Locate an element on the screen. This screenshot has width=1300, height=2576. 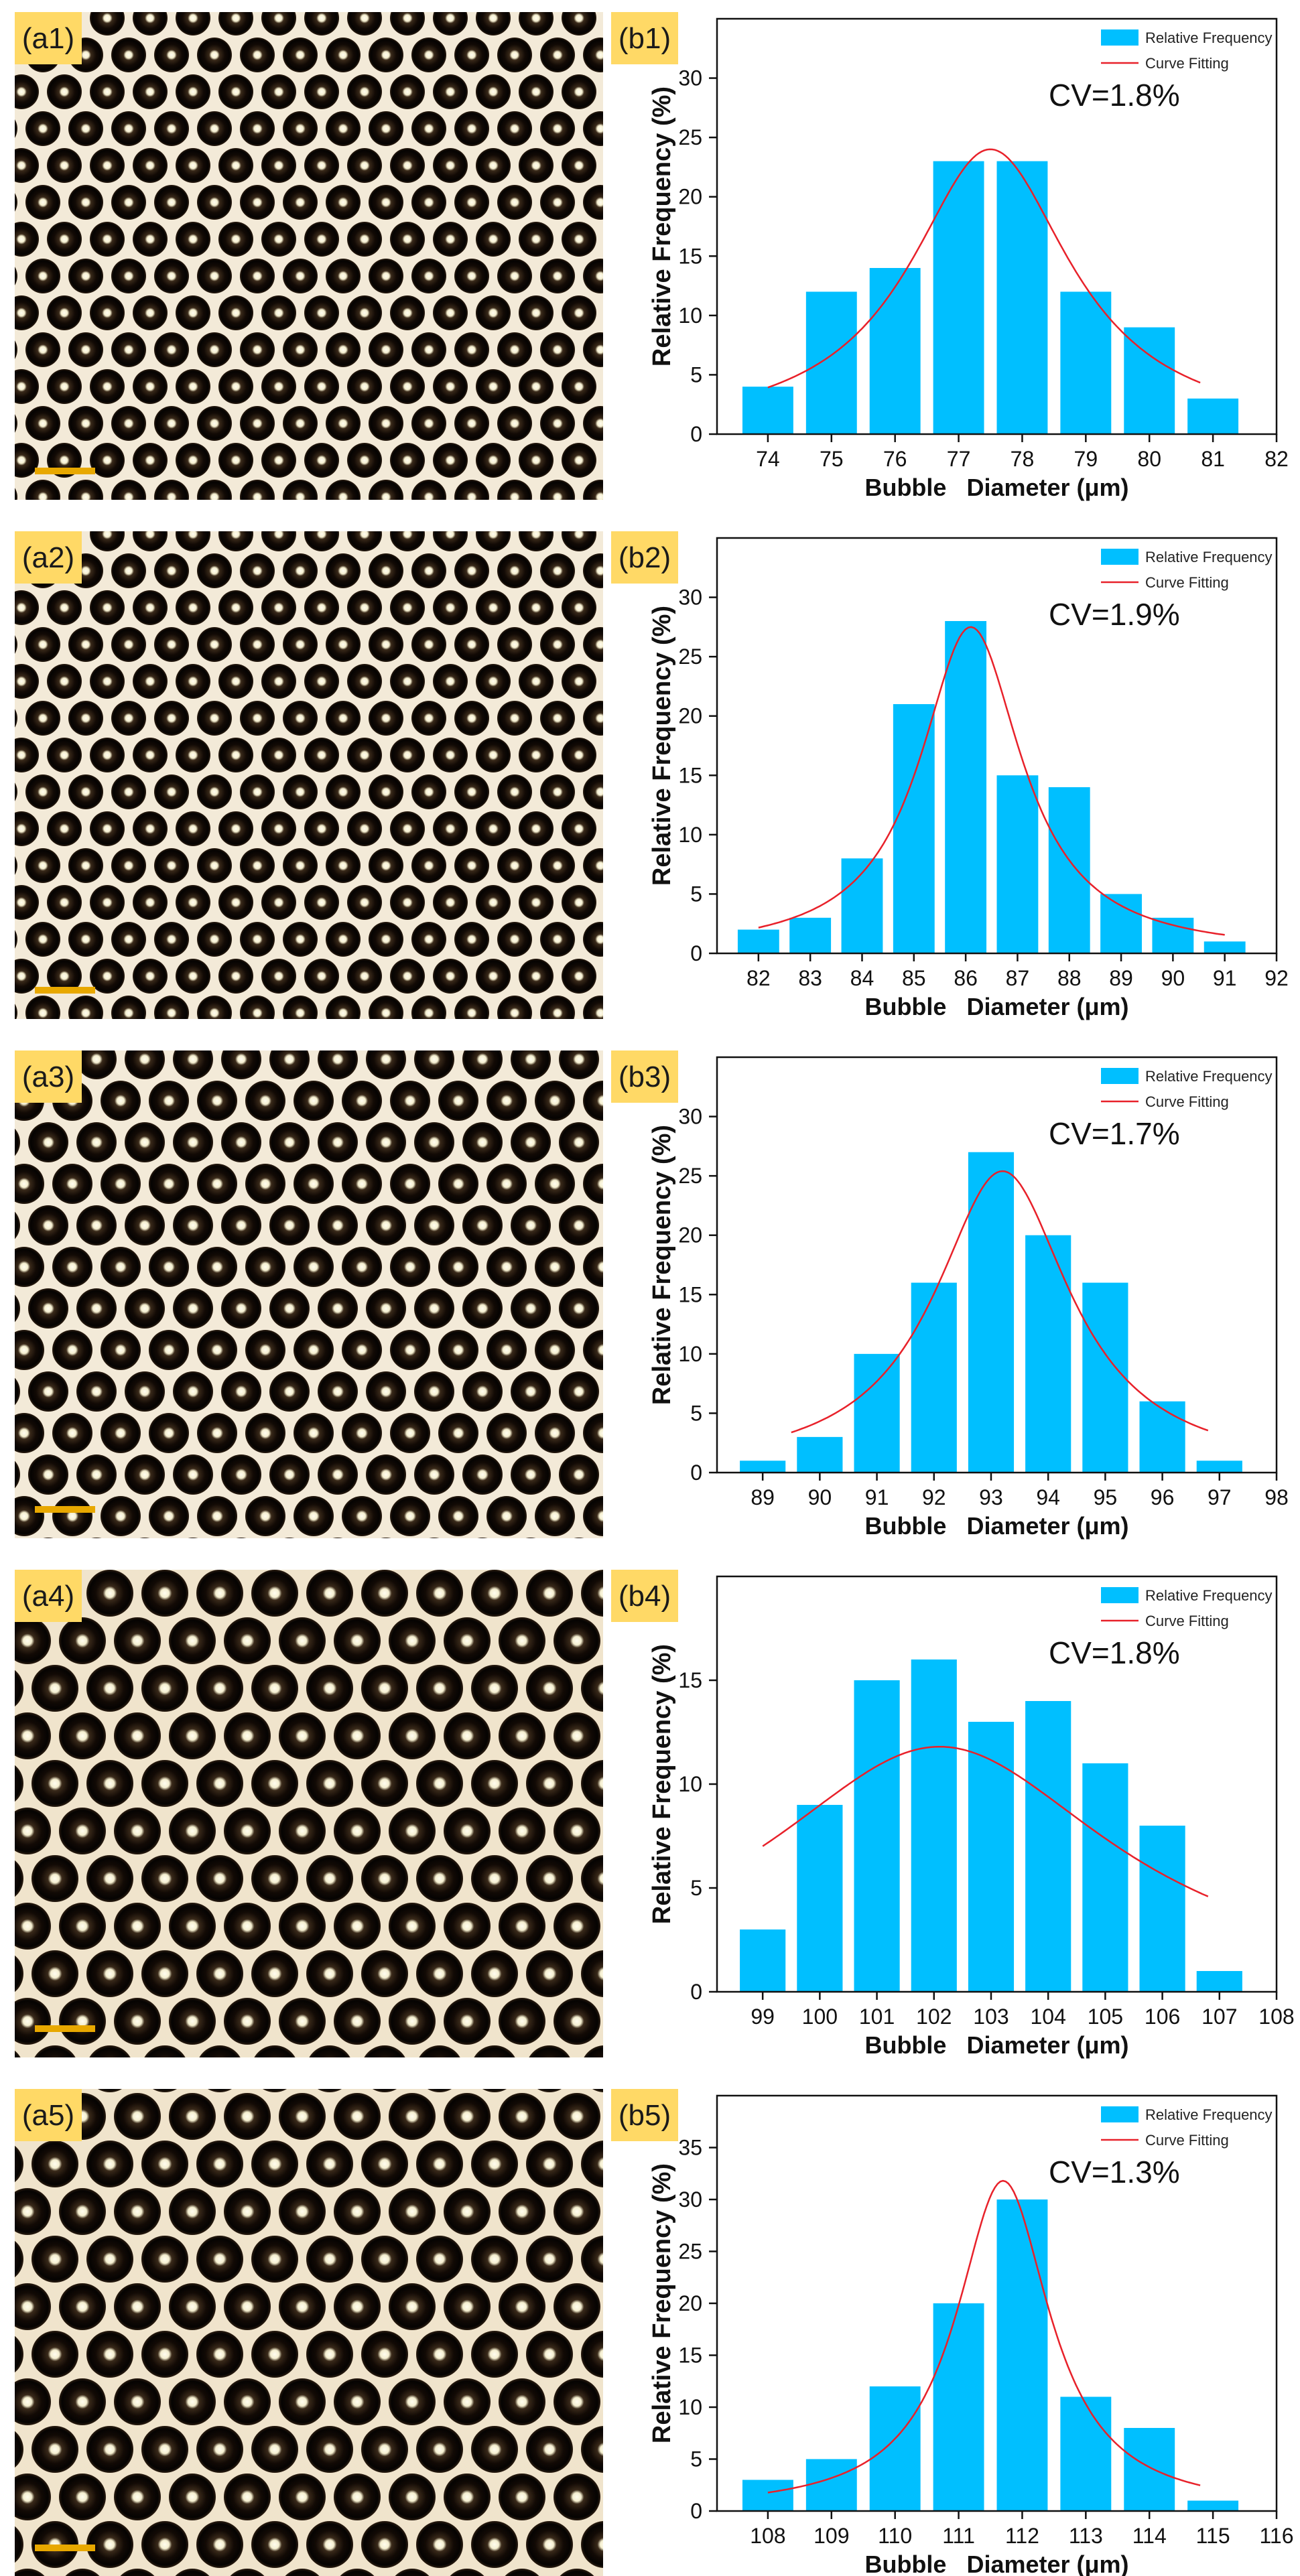
x-tick-label: 112 is located at coordinates (1022, 2536).